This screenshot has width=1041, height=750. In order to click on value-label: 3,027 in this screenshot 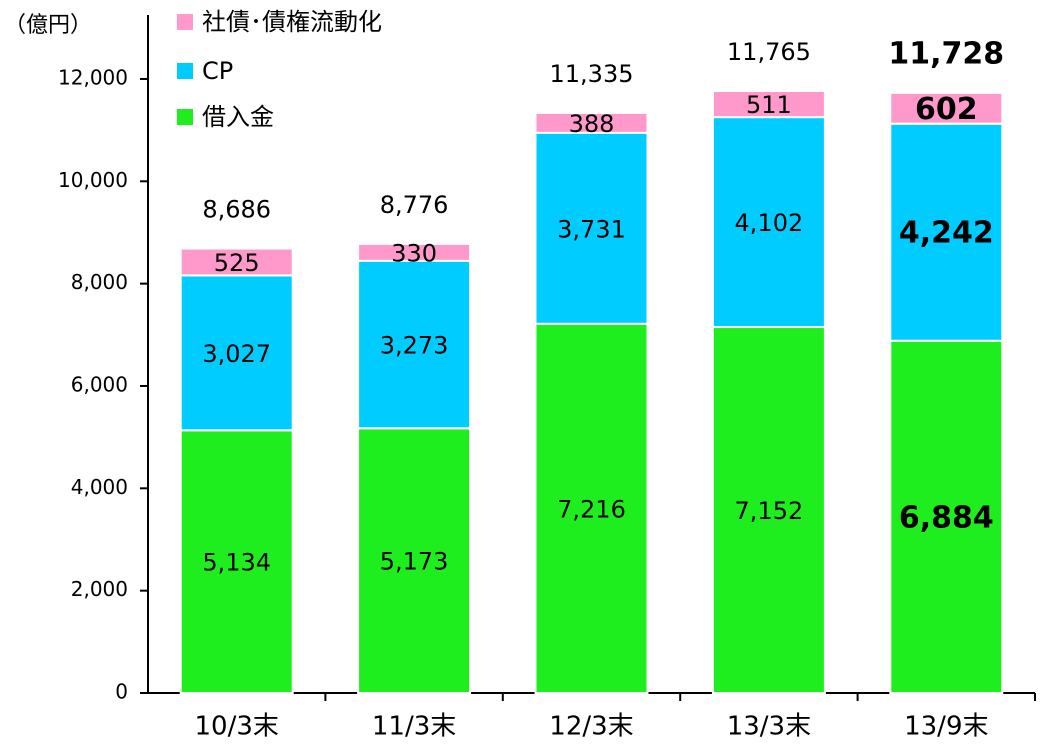, I will do `click(236, 354)`.